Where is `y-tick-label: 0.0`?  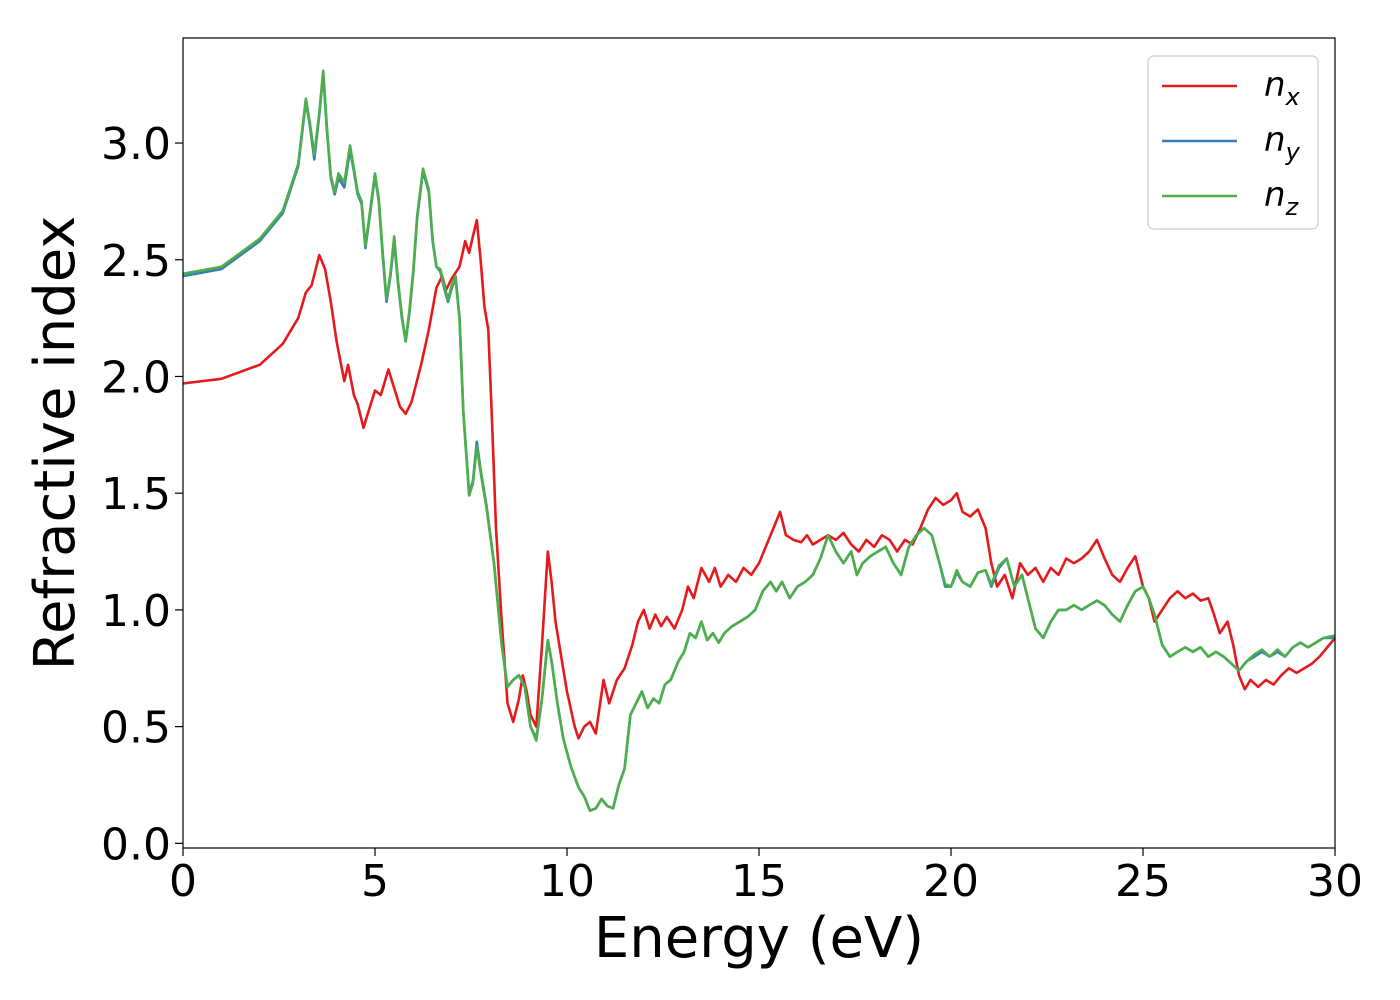
y-tick-label: 0.0 is located at coordinates (136, 844).